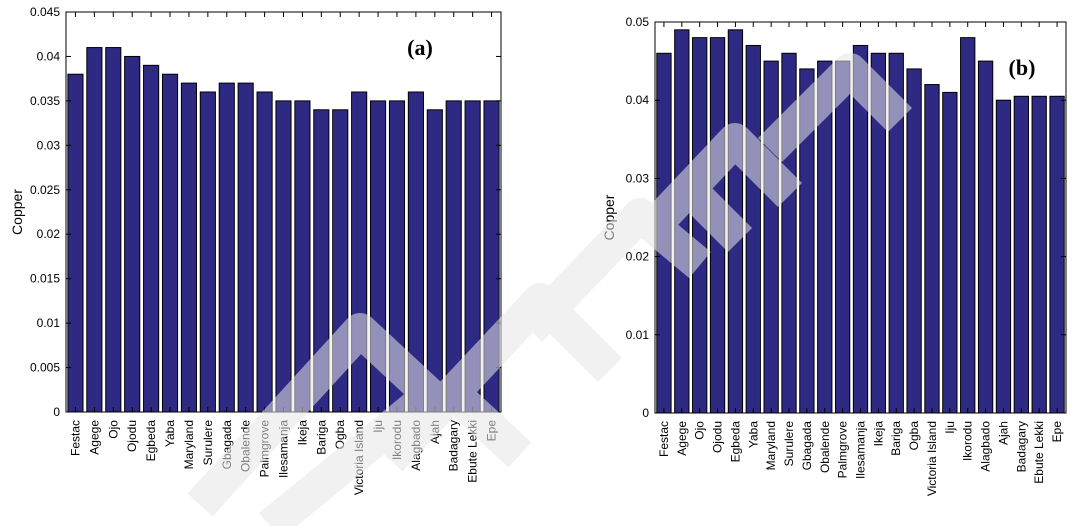 Image resolution: width=1083 pixels, height=526 pixels. I want to click on bar-yaba, so click(753, 229).